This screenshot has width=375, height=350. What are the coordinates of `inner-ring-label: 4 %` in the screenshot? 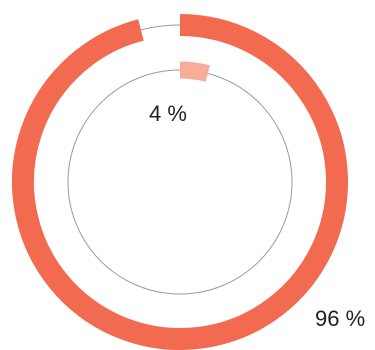 It's located at (168, 113).